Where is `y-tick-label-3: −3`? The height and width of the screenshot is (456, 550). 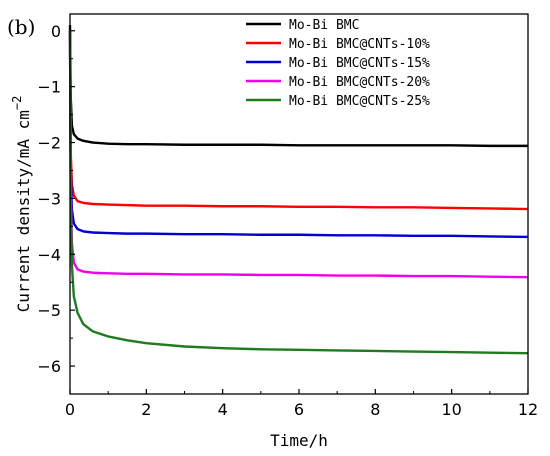
y-tick-label-3: −3 is located at coordinates (49, 198).